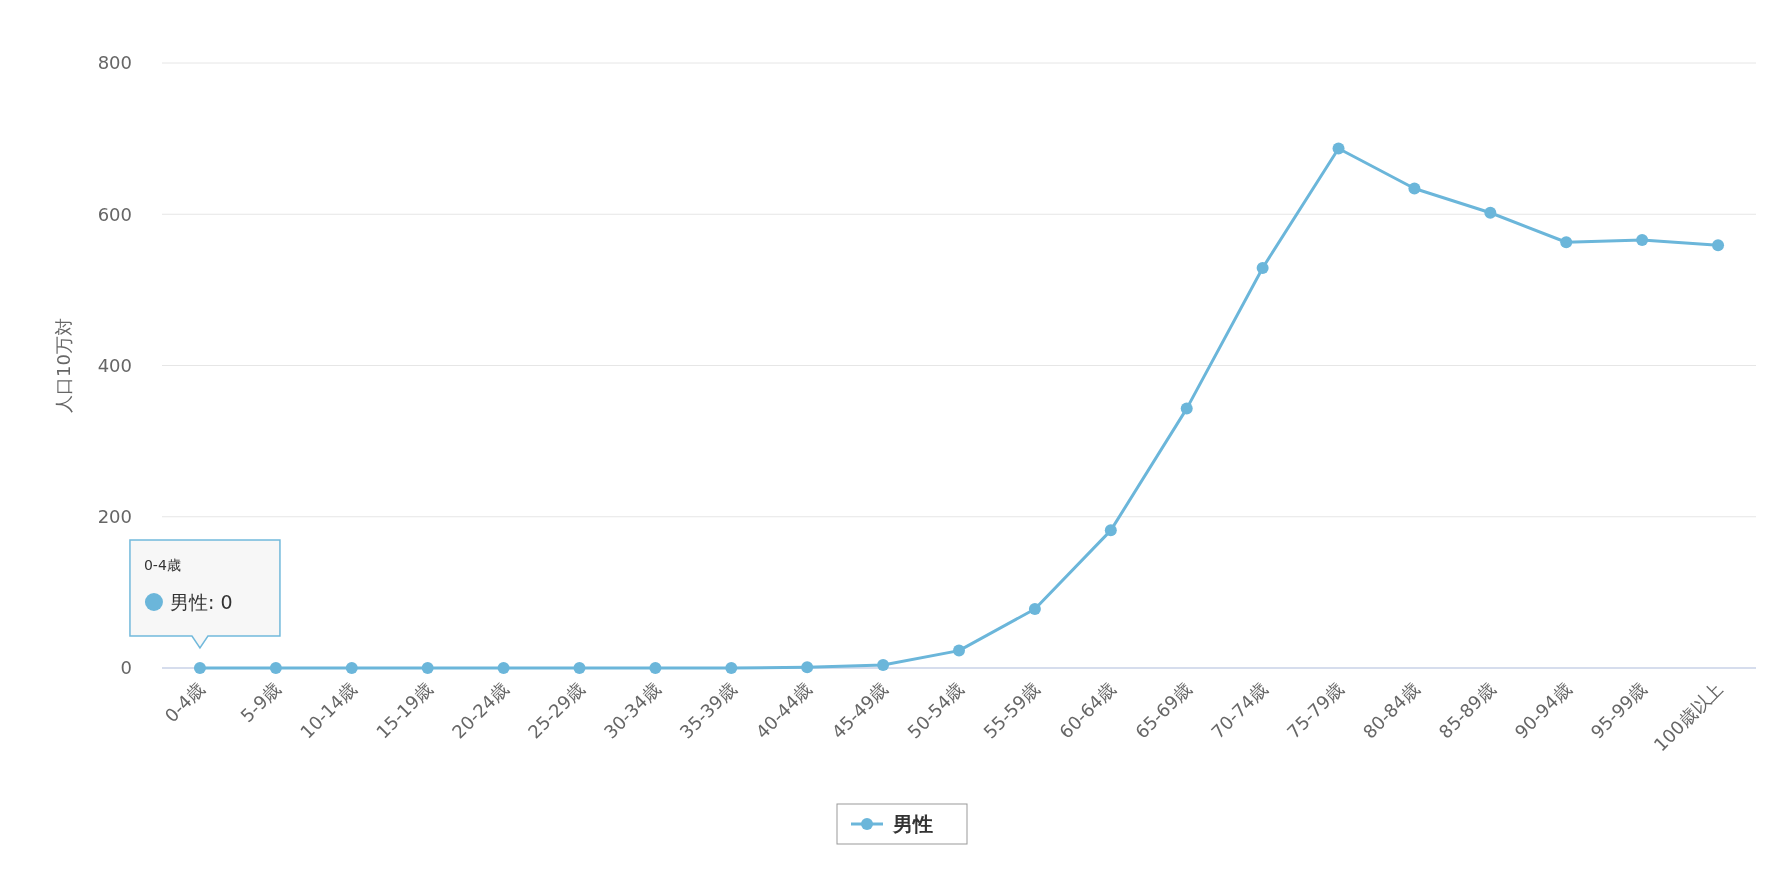 This screenshot has width=1784, height=876. Describe the element at coordinates (1688, 716) in the screenshot. I see `x-tick-label: 100歳以上` at that location.